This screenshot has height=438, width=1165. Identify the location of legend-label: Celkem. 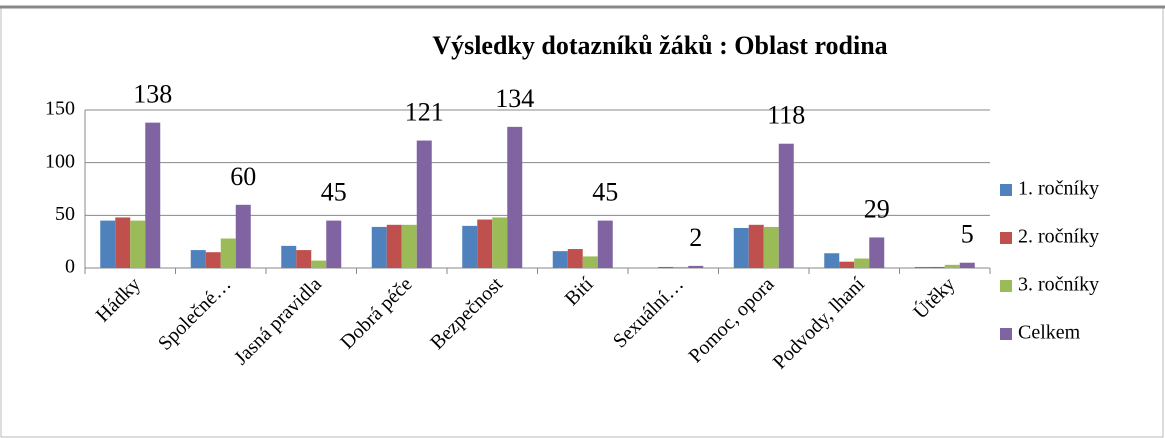
(1049, 333).